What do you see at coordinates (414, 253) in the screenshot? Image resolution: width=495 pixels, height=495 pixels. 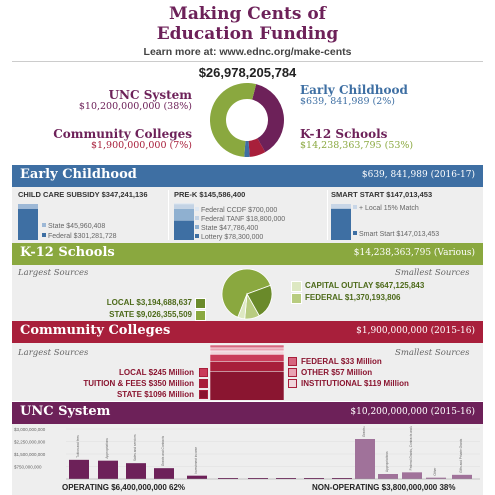 I see `k12-band-value: $14,238,363,795 (Various)` at bounding box center [414, 253].